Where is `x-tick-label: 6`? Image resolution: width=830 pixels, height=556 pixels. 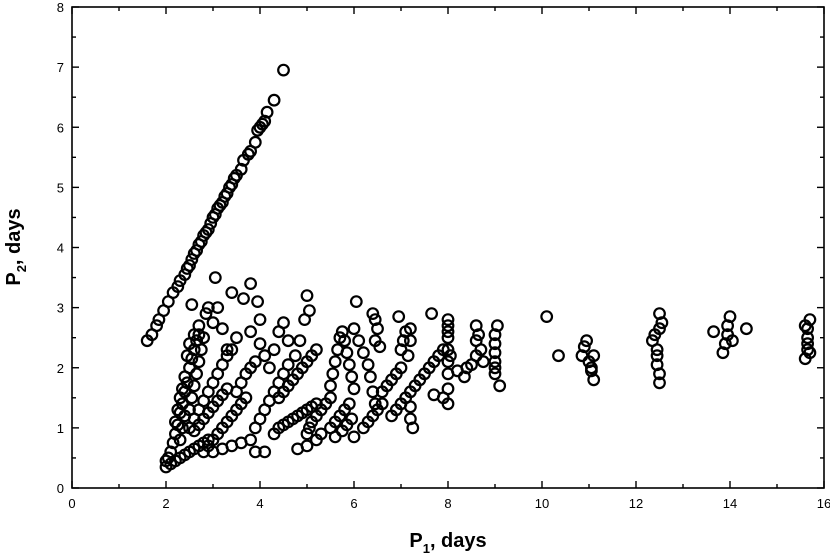 x-tick-label: 6 is located at coordinates (353, 503).